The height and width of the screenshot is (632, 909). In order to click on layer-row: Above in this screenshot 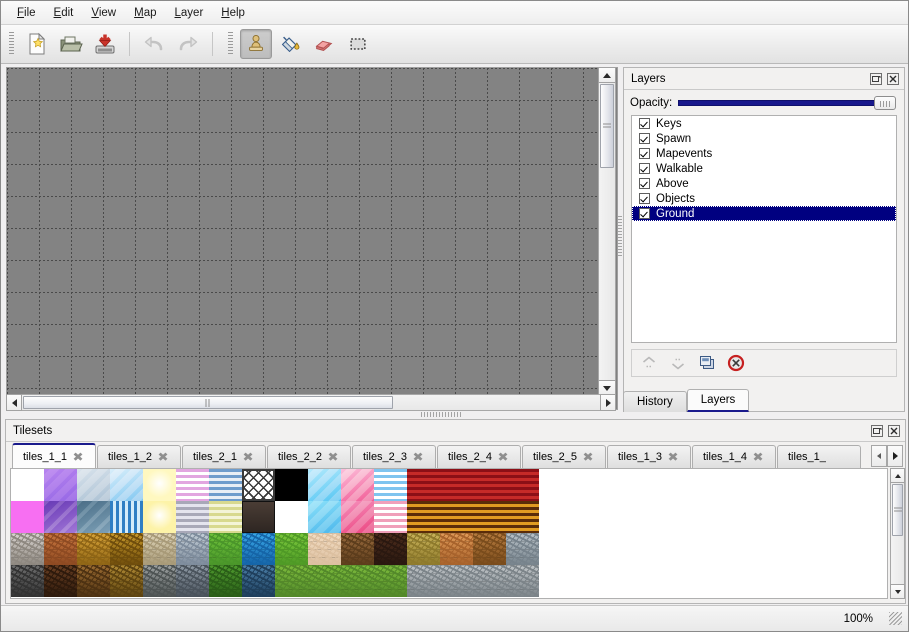, I will do `click(764, 183)`.